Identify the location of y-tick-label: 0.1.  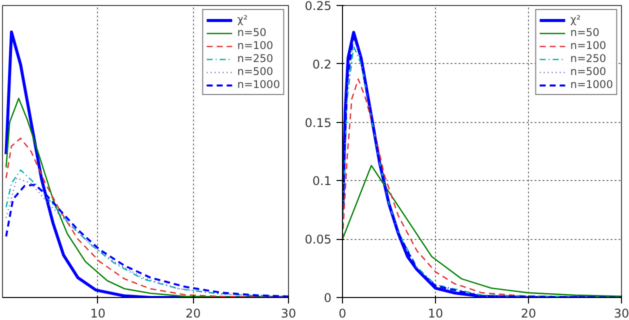
(322, 181).